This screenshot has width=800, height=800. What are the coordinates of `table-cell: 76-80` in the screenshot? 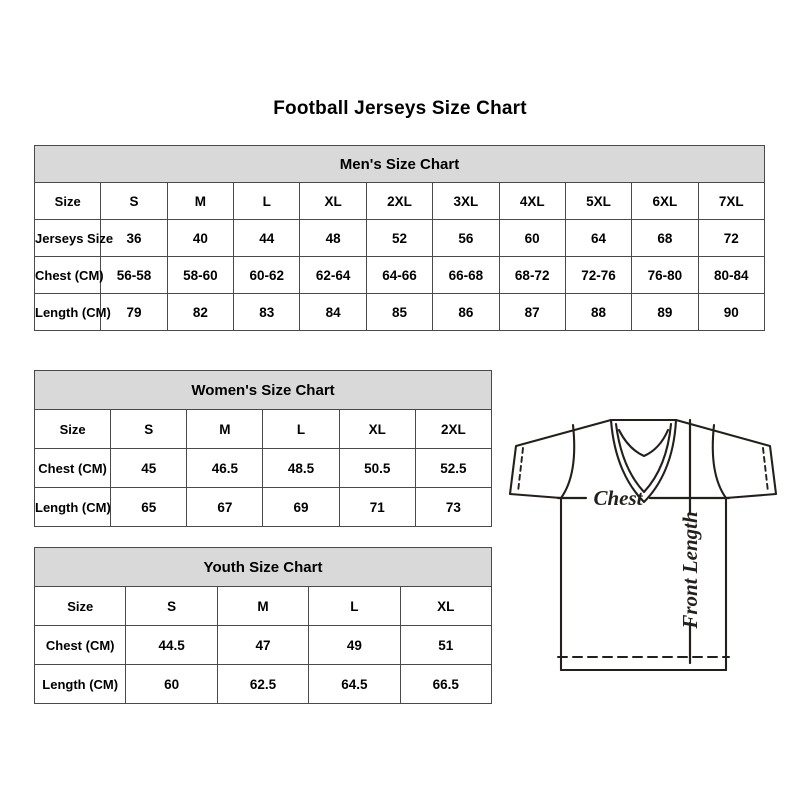 It's located at (665, 275).